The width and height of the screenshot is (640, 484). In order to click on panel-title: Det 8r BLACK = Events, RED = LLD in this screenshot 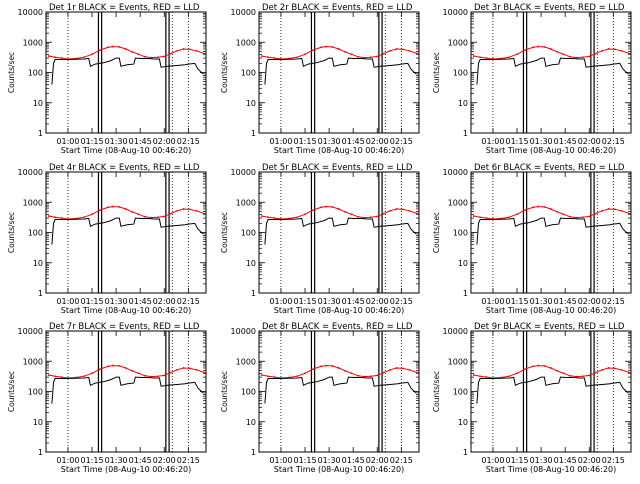, I will do `click(337, 327)`.